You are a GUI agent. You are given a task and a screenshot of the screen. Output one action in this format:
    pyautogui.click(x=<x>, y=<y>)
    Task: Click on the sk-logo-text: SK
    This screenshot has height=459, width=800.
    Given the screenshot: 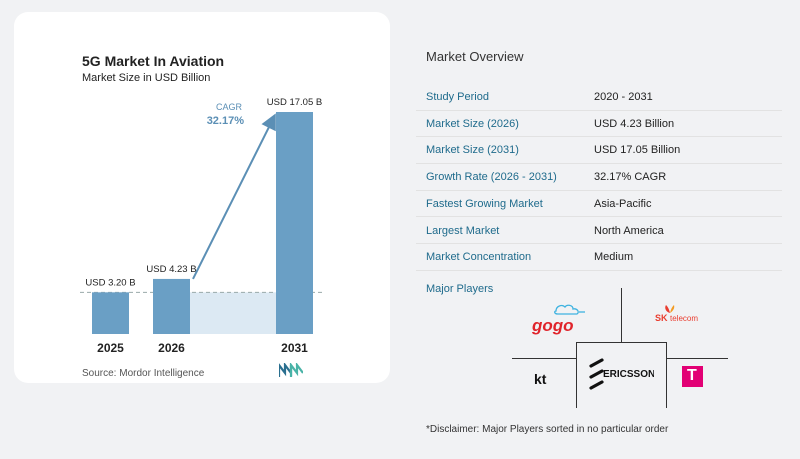 What is the action you would take?
    pyautogui.click(x=661, y=318)
    